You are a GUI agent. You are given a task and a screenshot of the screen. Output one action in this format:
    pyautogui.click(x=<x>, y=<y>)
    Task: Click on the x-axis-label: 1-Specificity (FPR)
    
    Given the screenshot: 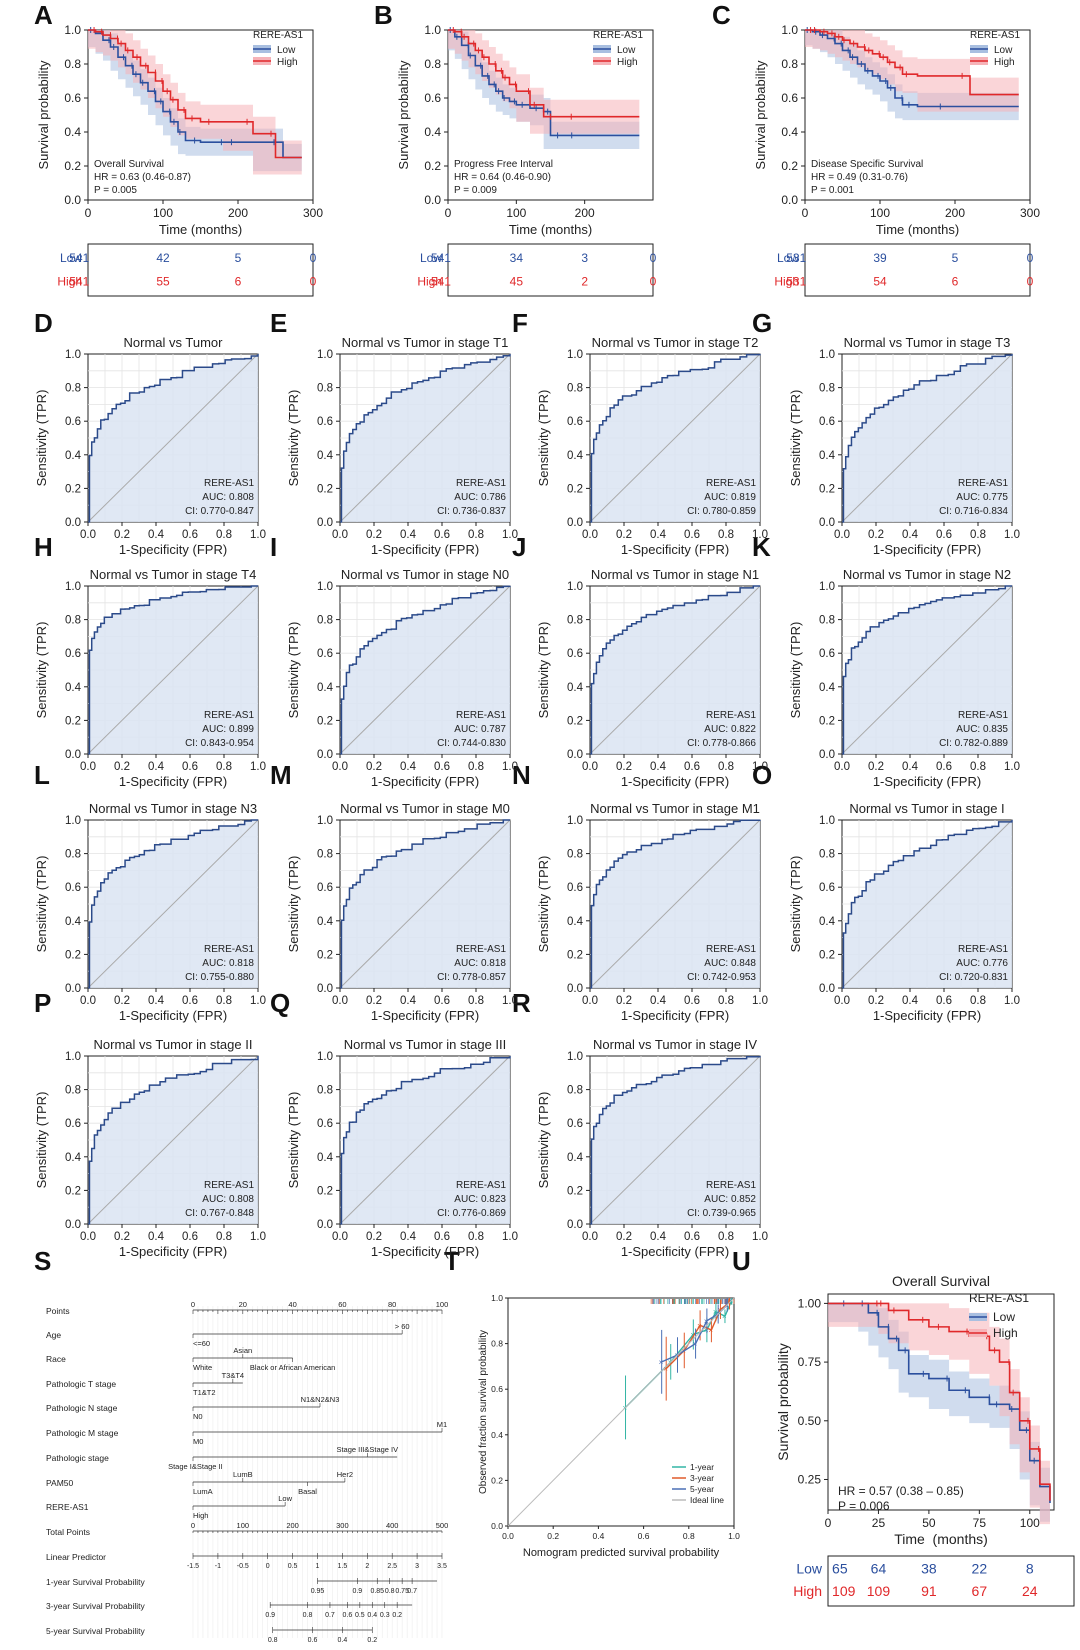 What is the action you would take?
    pyautogui.click(x=173, y=1251)
    